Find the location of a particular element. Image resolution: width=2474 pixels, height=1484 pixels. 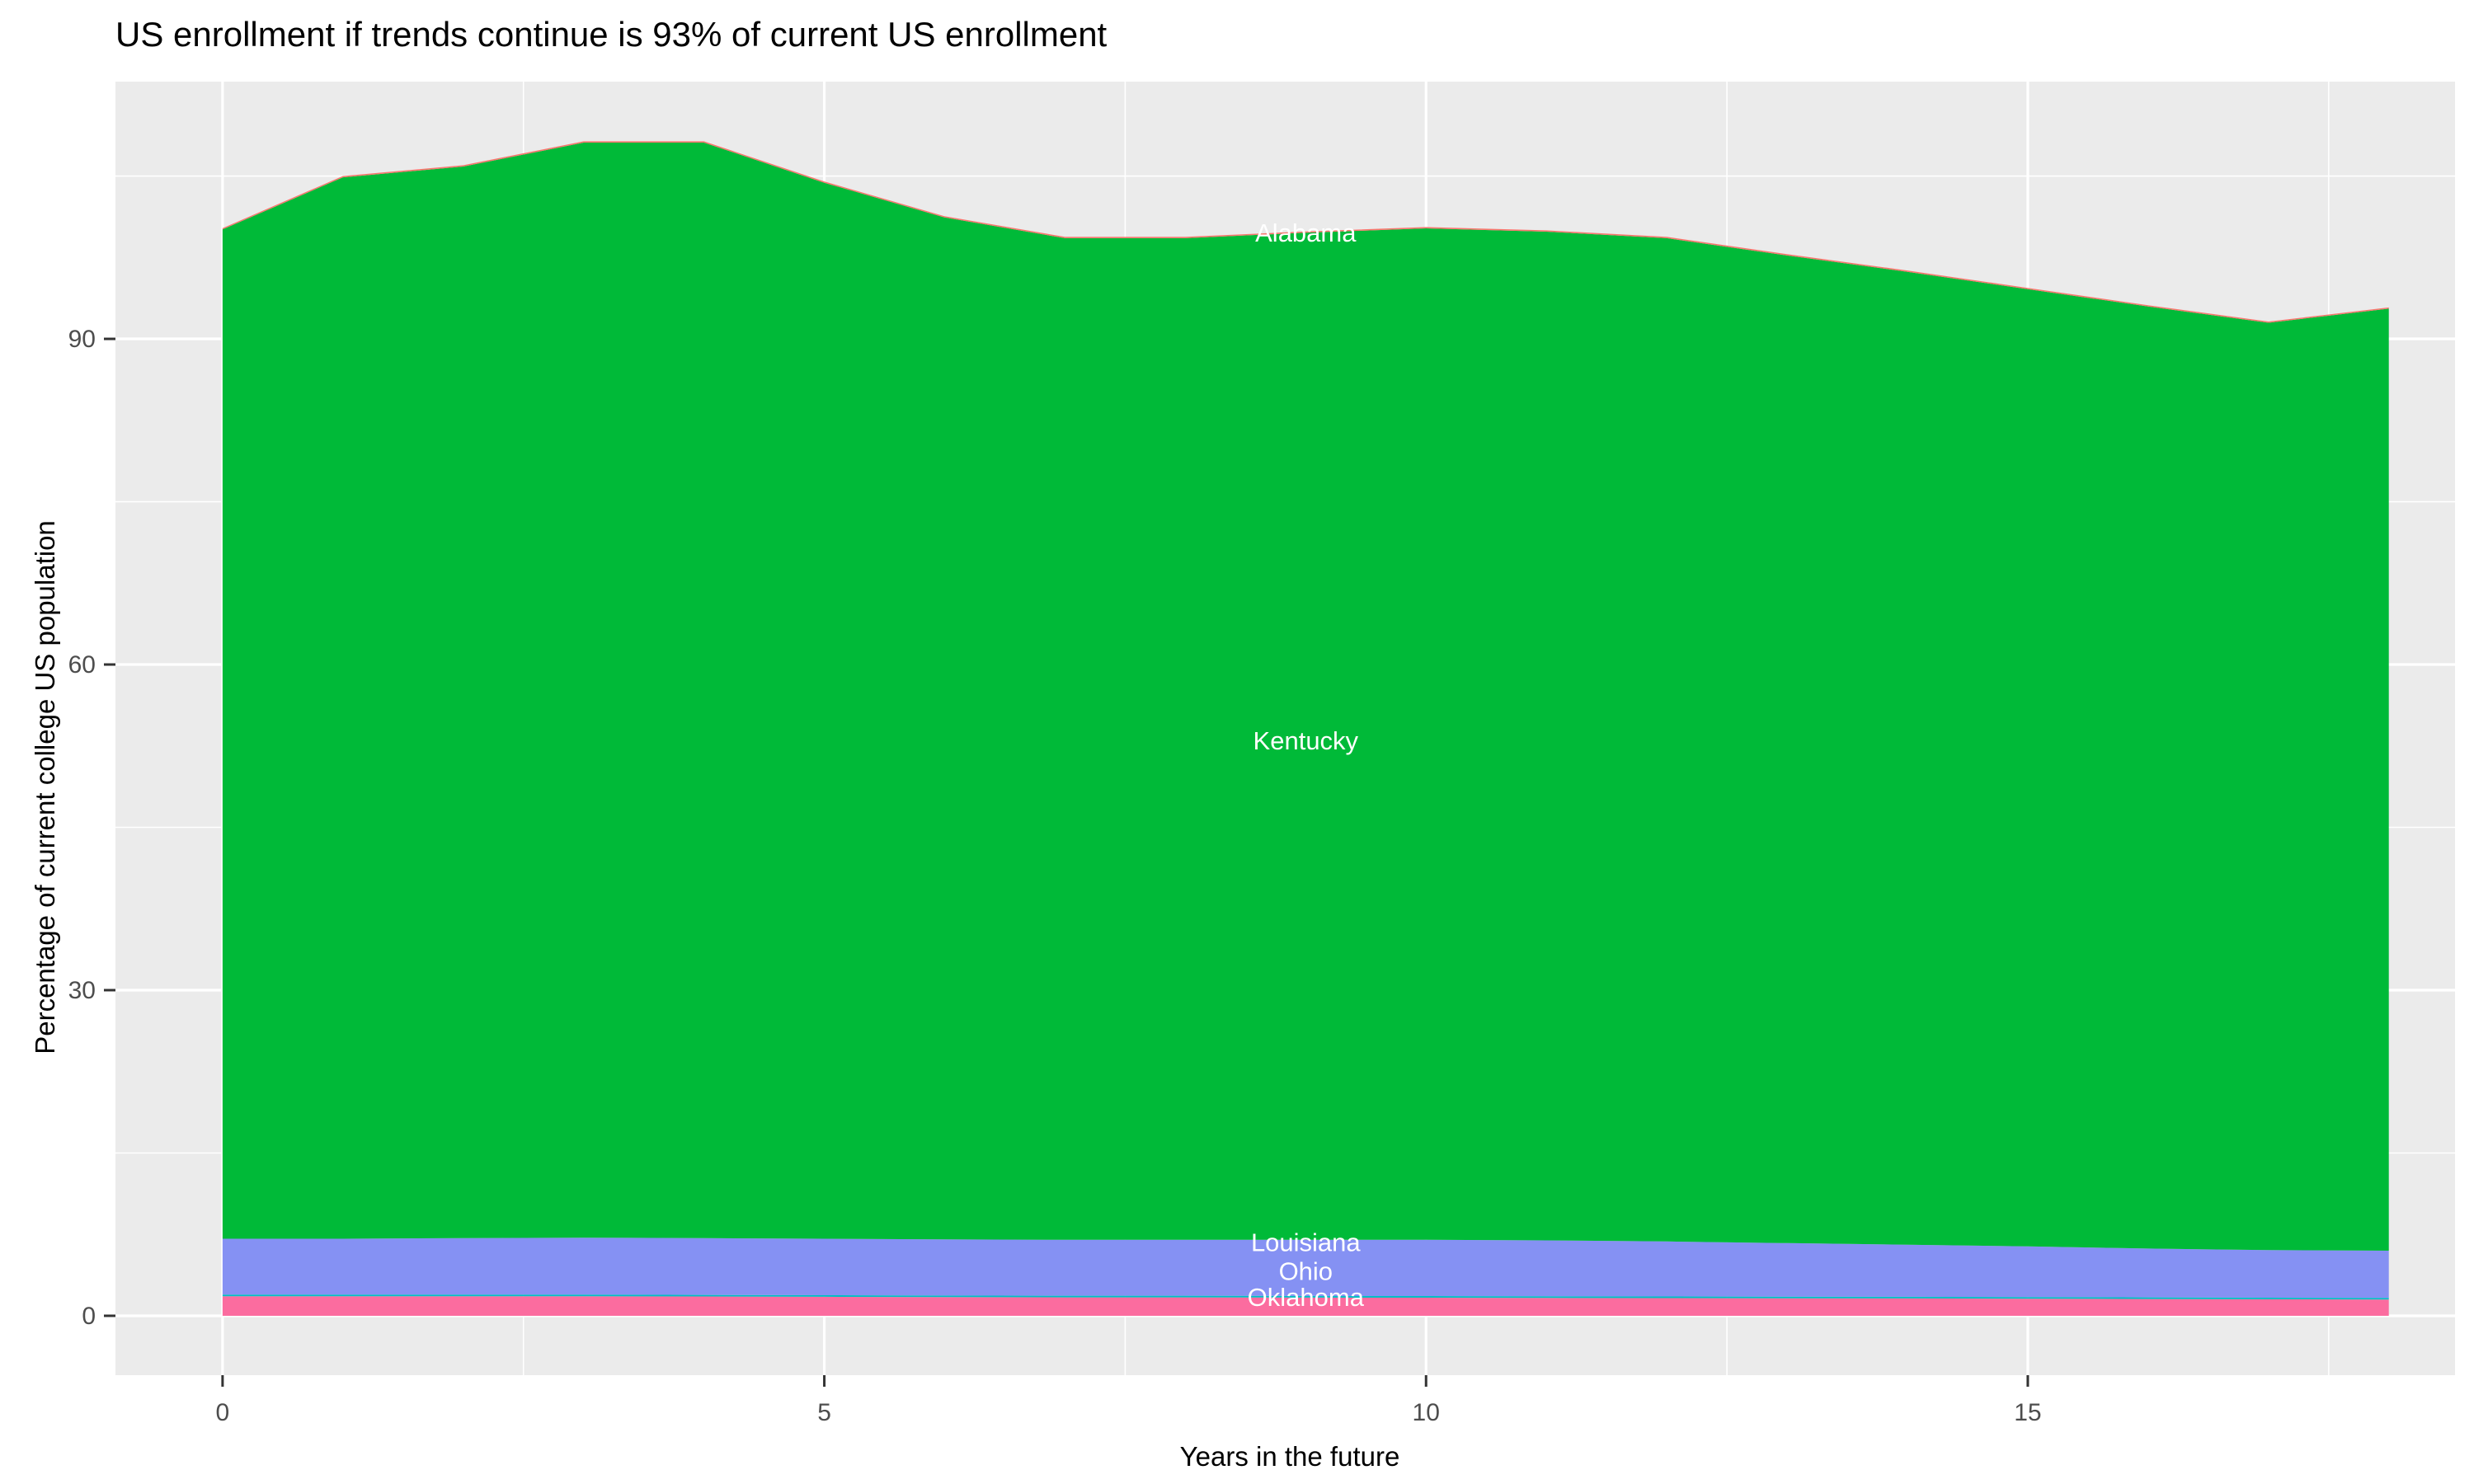

x-tick-label: 10 is located at coordinates (1426, 1412).